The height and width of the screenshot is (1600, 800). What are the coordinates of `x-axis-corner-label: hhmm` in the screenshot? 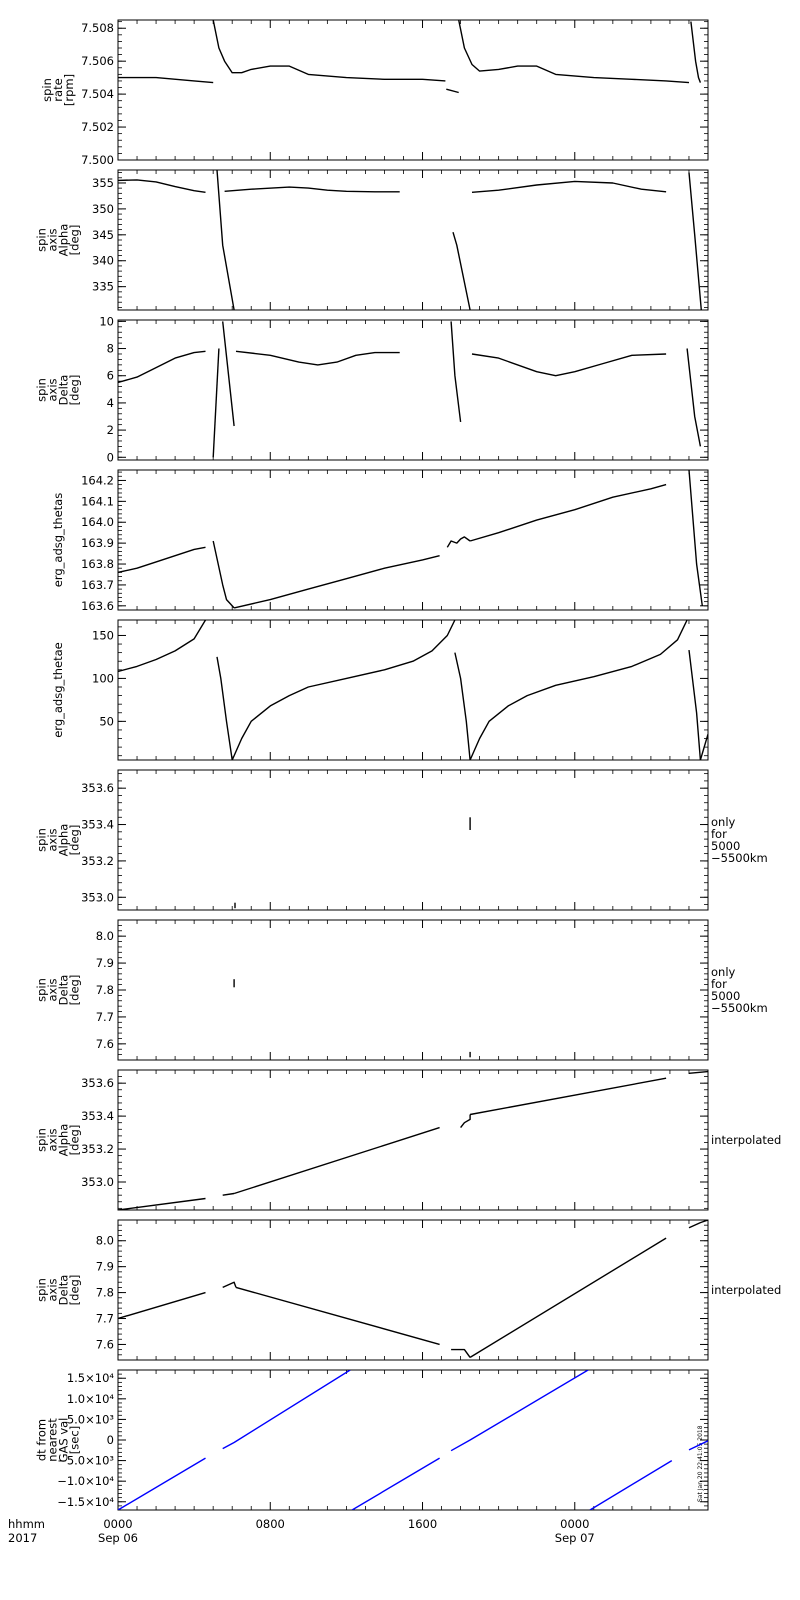 It's located at (26, 1524).